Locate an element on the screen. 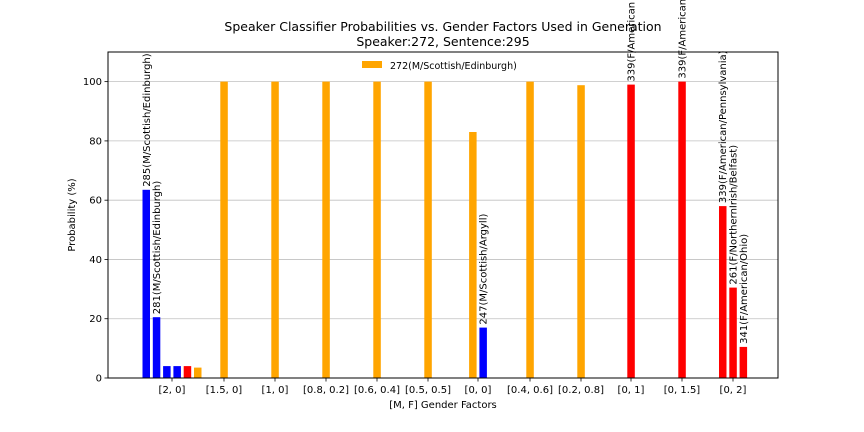  y-tick-label: 40 is located at coordinates (95, 260).